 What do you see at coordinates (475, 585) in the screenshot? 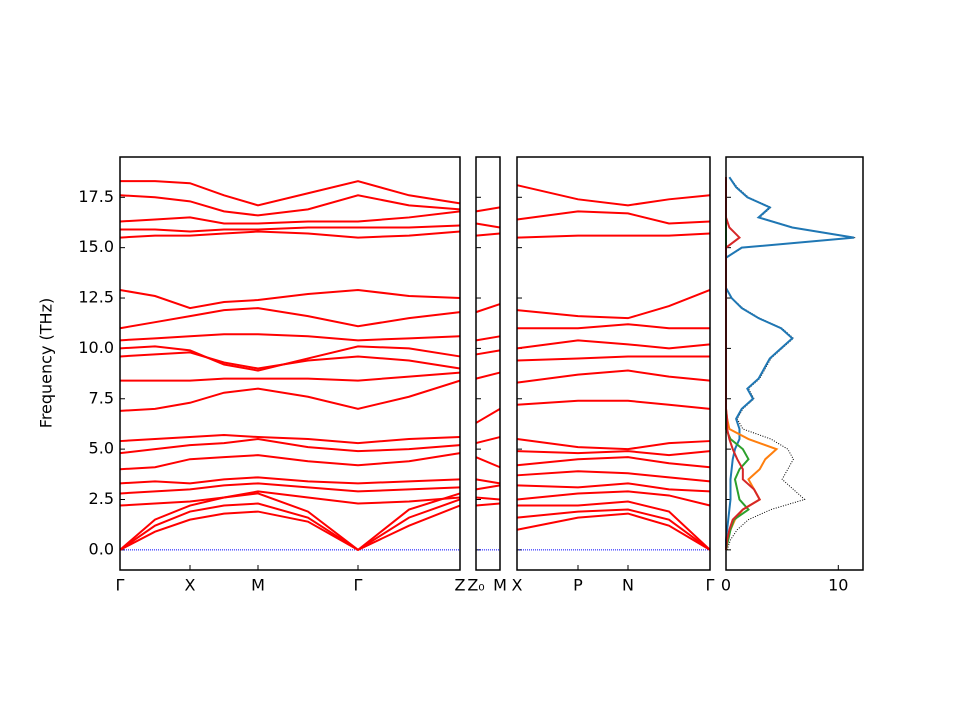
I see `x-tick-label: Z₀` at bounding box center [475, 585].